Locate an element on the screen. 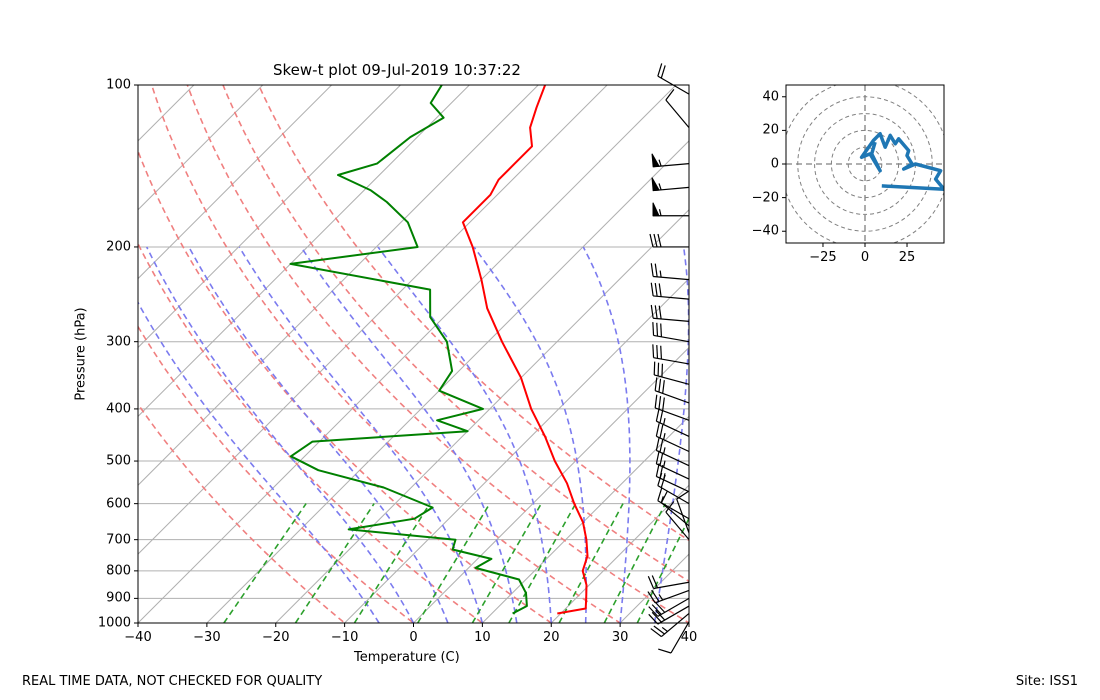 Image resolution: width=1100 pixels, height=700 pixels. x-axis-label: Temperature (C) is located at coordinates (407, 657).